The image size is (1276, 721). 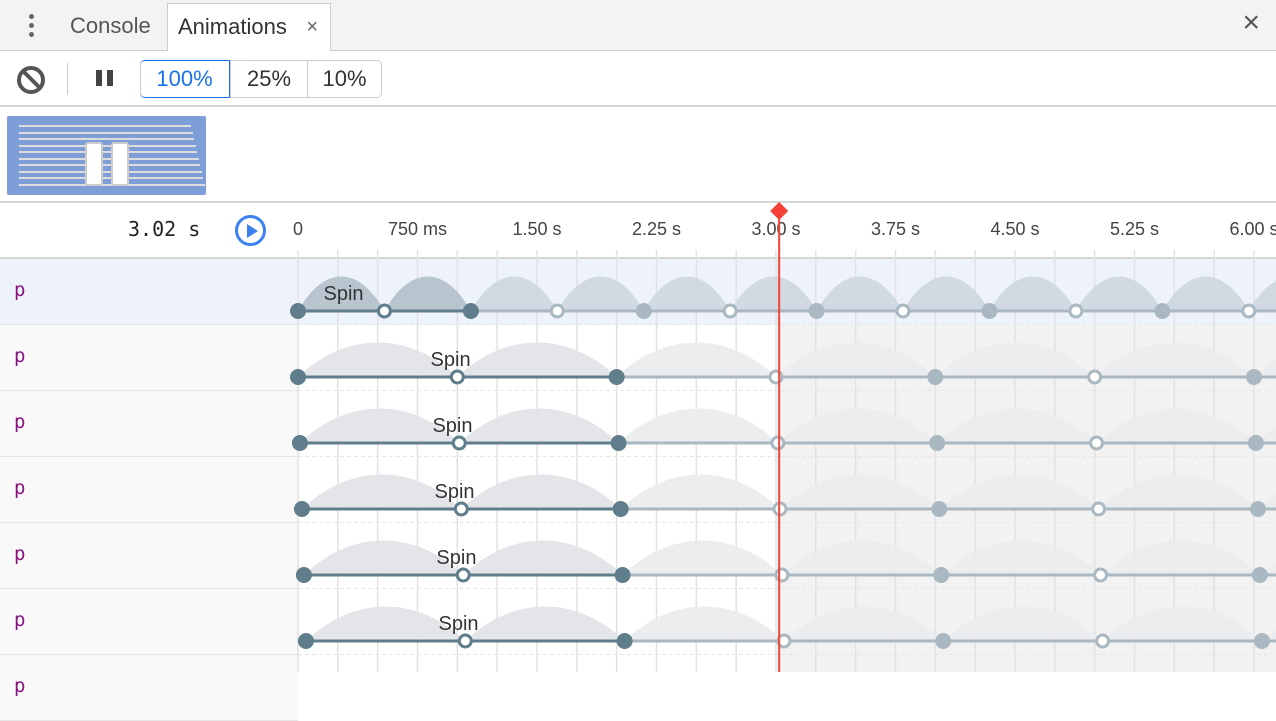 What do you see at coordinates (312, 27) in the screenshot?
I see `close-tab-icon: ×` at bounding box center [312, 27].